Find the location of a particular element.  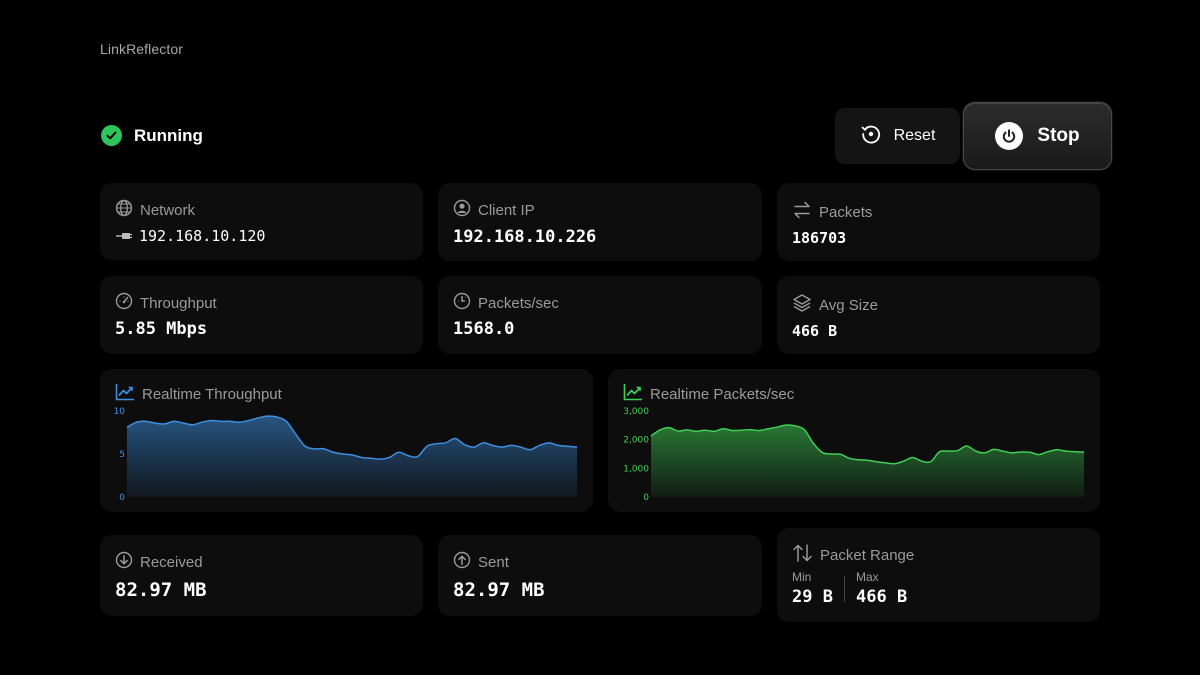

status-indicator: Running is located at coordinates (152, 135).